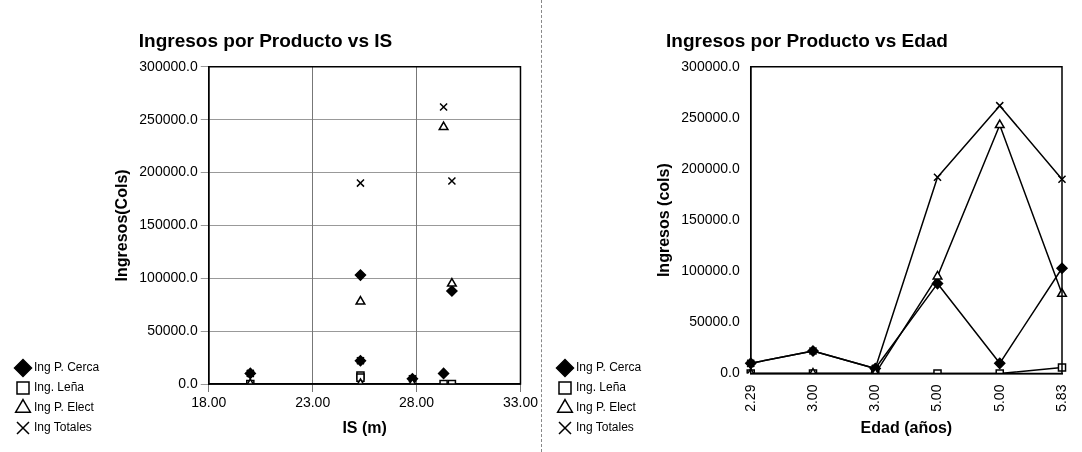 Image resolution: width=1082 pixels, height=452 pixels. Describe the element at coordinates (313, 402) in the screenshot. I see `x-tick-label: 23.00` at that location.